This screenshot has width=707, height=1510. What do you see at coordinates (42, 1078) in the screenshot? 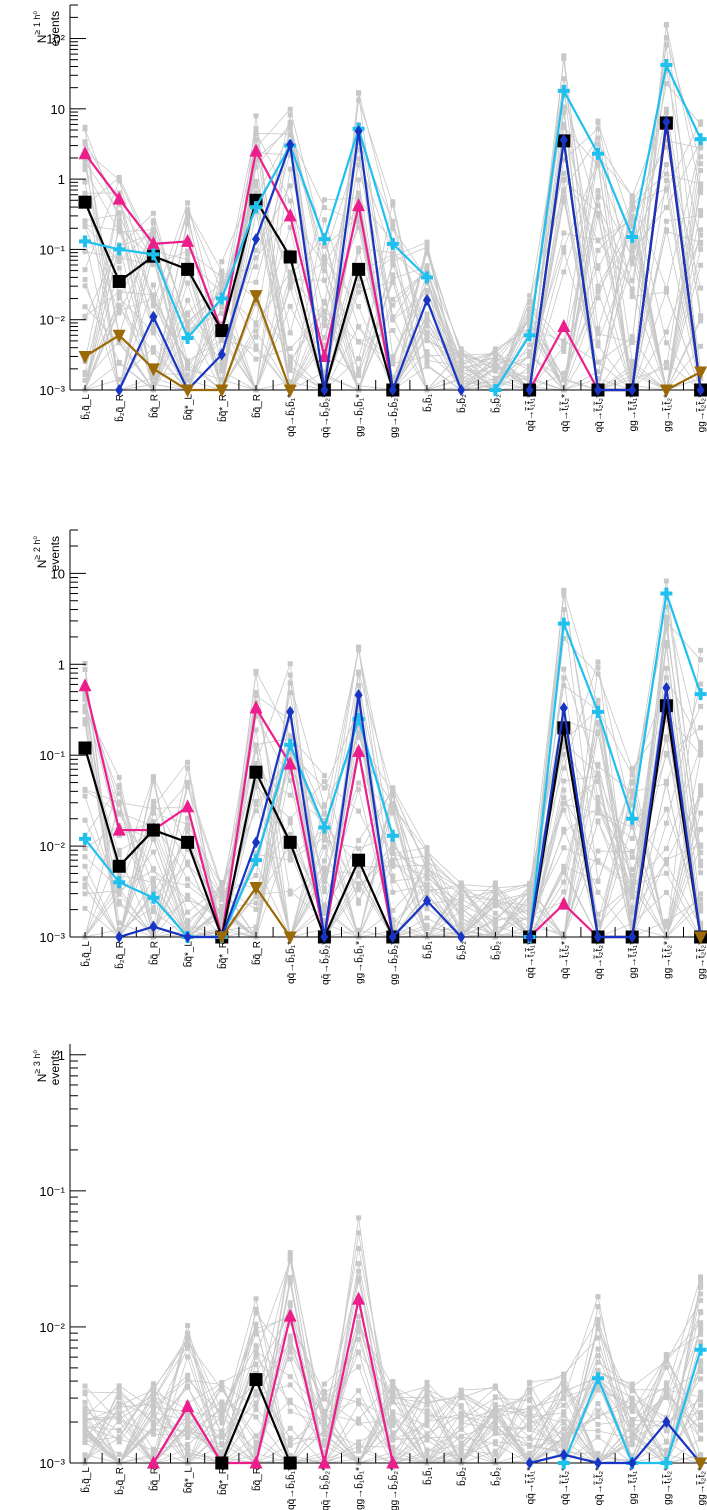
I see `y-axis-label-main: N` at bounding box center [42, 1078].